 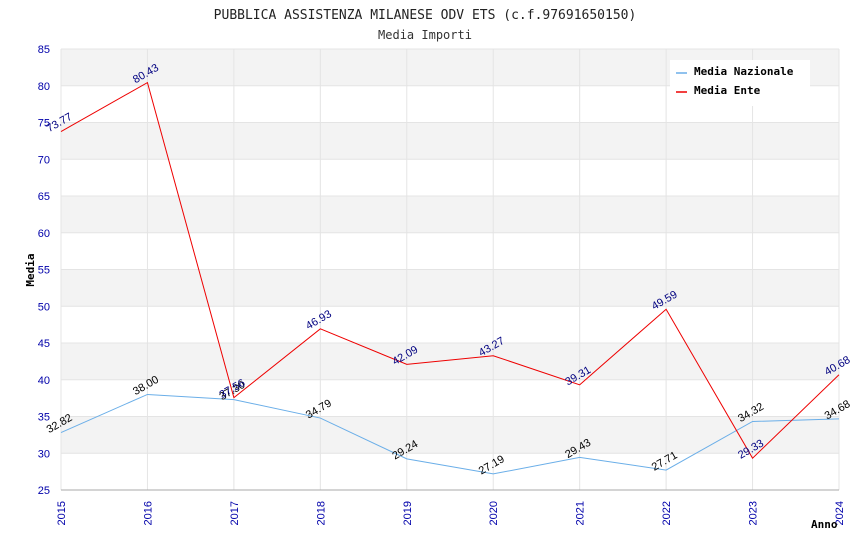 I want to click on legend: Media Nazionale Media Ente, so click(x=740, y=83).